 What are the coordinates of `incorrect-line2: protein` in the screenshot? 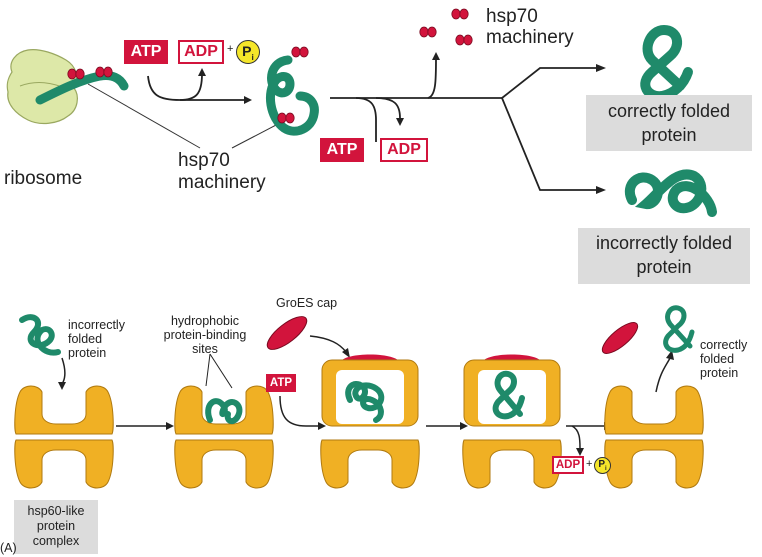 It's located at (664, 267).